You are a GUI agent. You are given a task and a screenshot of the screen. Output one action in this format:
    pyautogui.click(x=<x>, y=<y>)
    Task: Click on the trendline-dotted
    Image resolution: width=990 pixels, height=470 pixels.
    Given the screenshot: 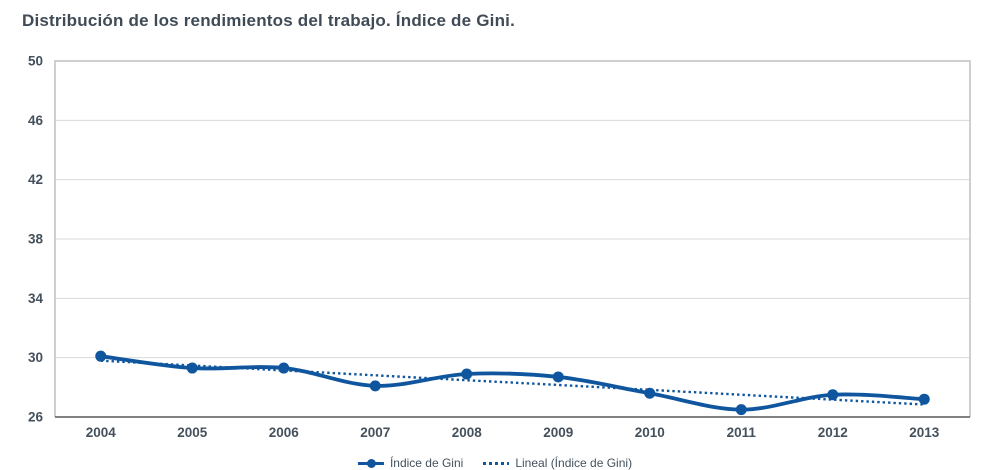 What is the action you would take?
    pyautogui.click(x=512, y=382)
    